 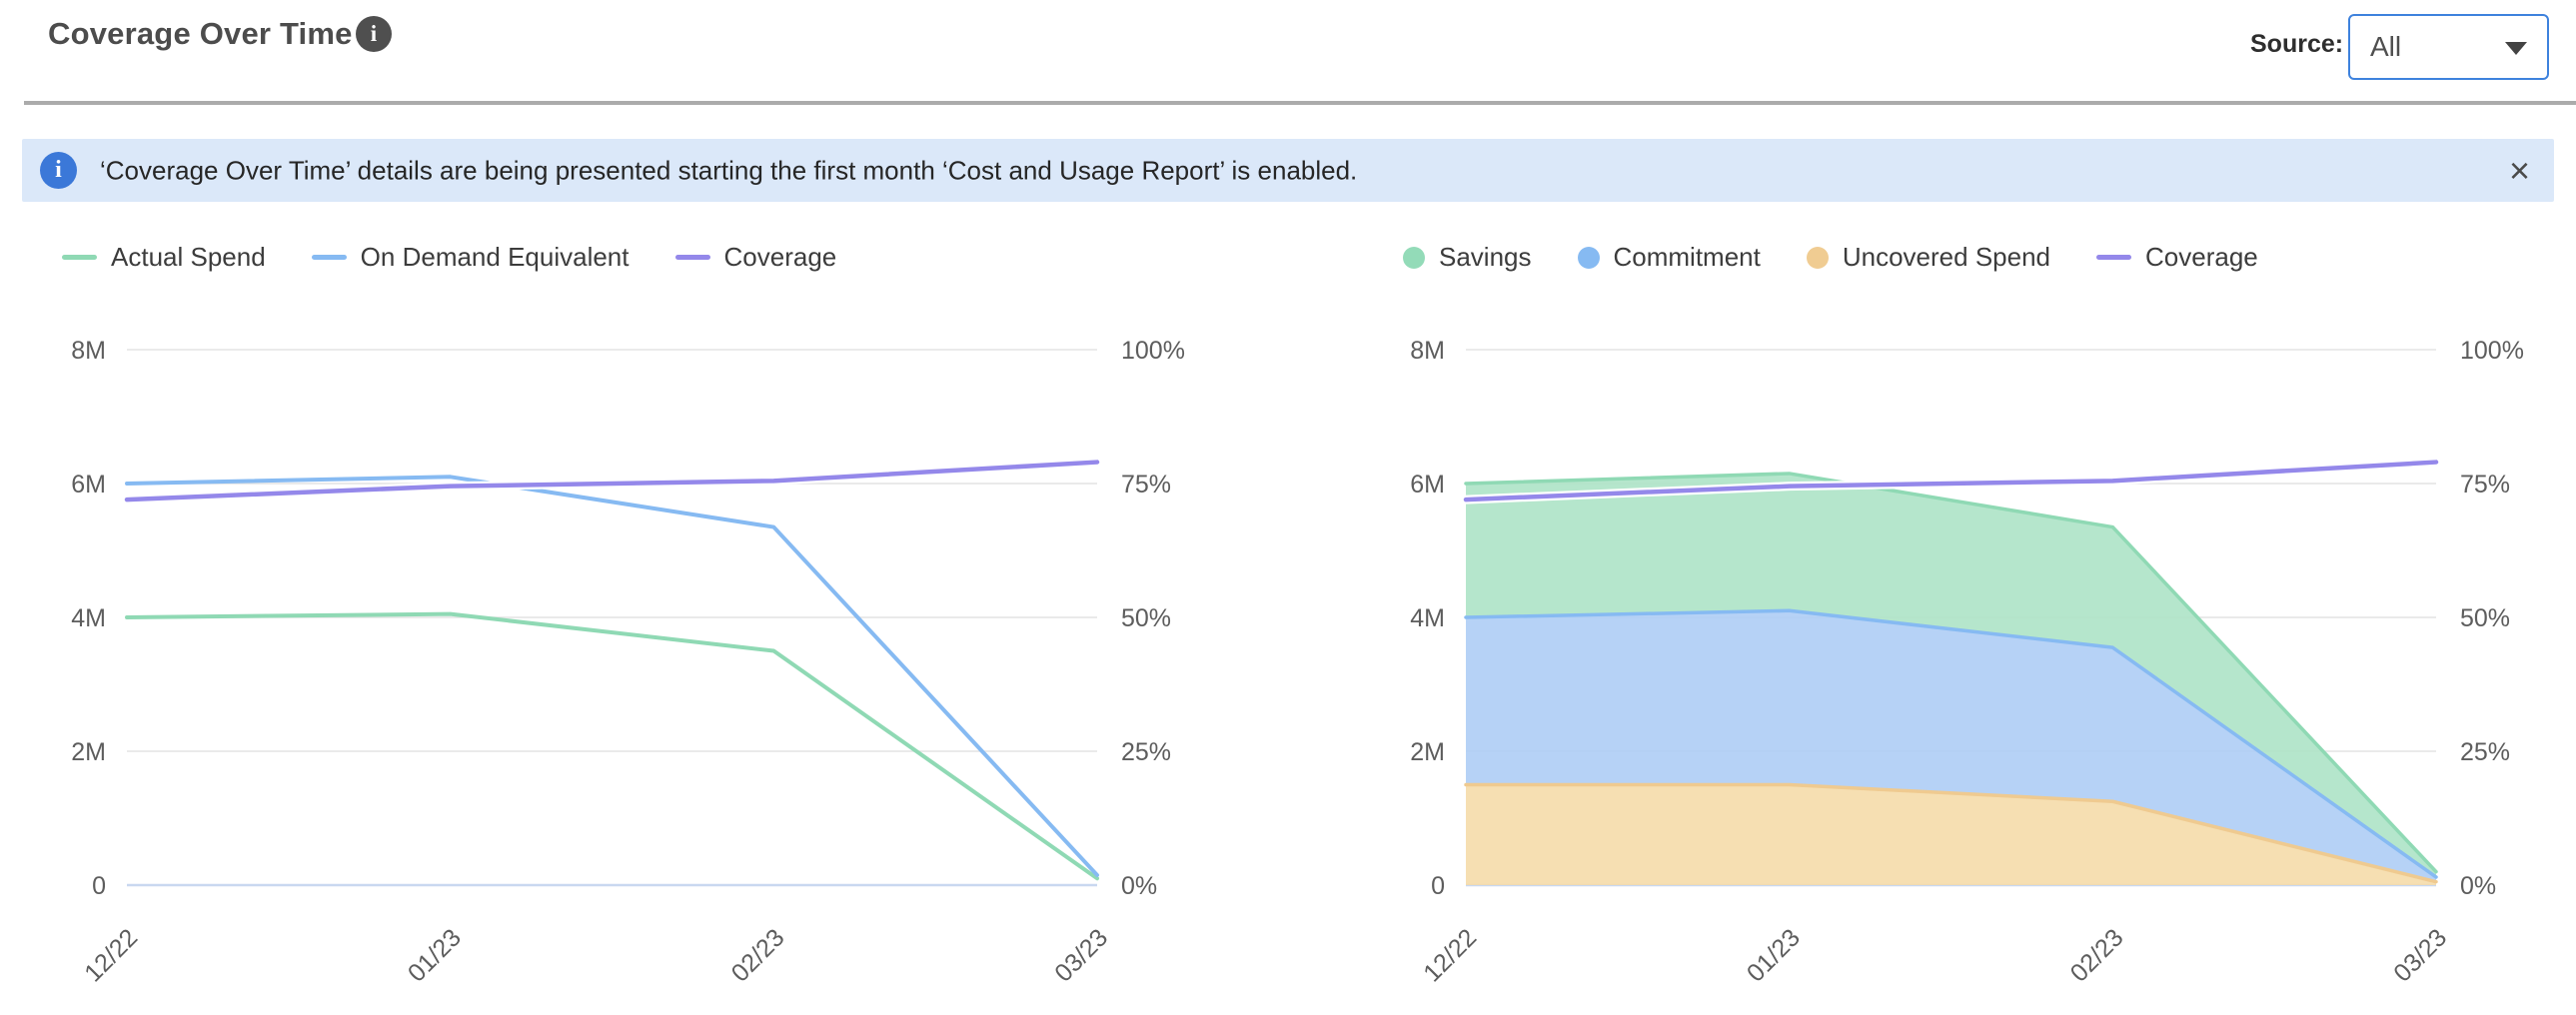 What do you see at coordinates (2516, 48) in the screenshot?
I see `chevron-down-icon` at bounding box center [2516, 48].